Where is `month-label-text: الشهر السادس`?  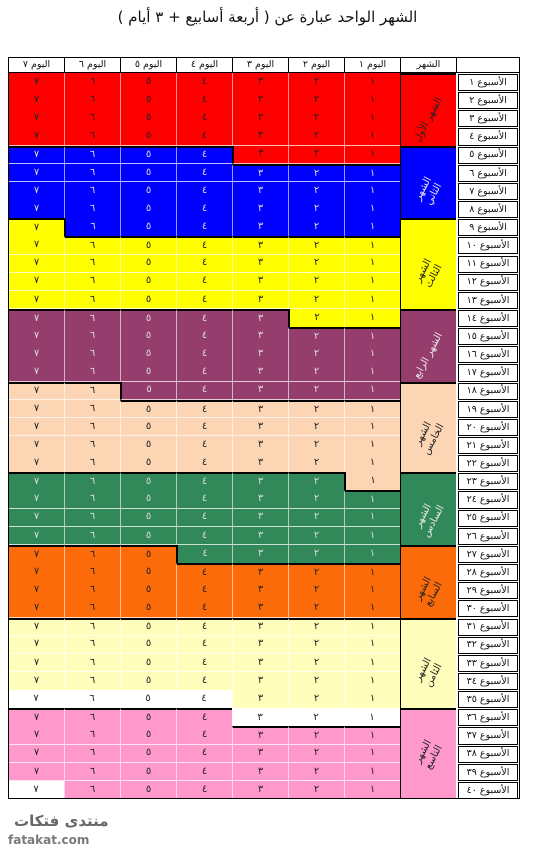
month-label-text: الشهر السادس is located at coordinates (429, 521).